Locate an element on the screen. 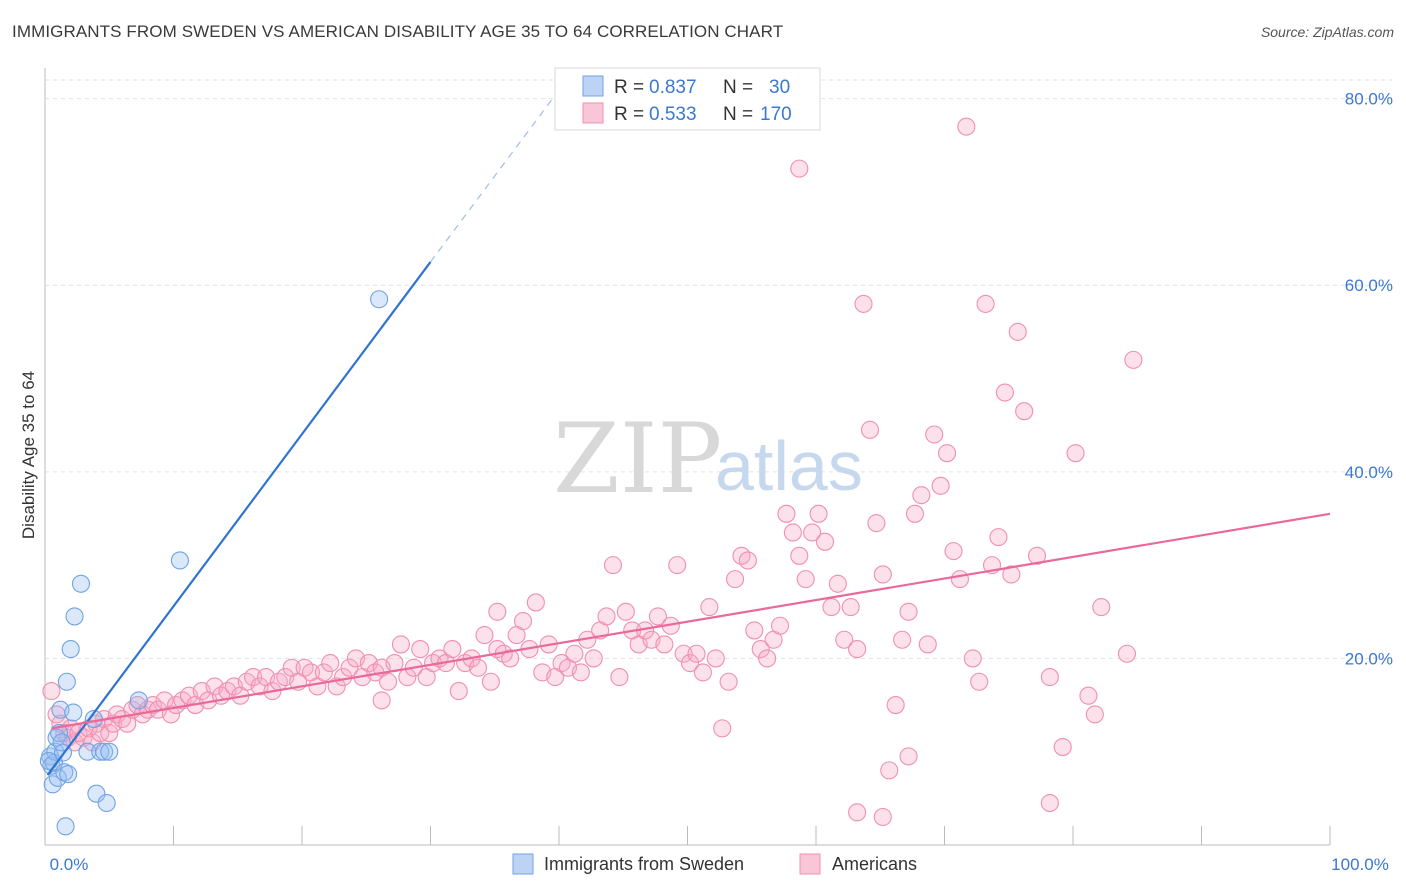 The height and width of the screenshot is (892, 1406). bottom-legend: Immigrants from Sweden Americans is located at coordinates (714, 864).